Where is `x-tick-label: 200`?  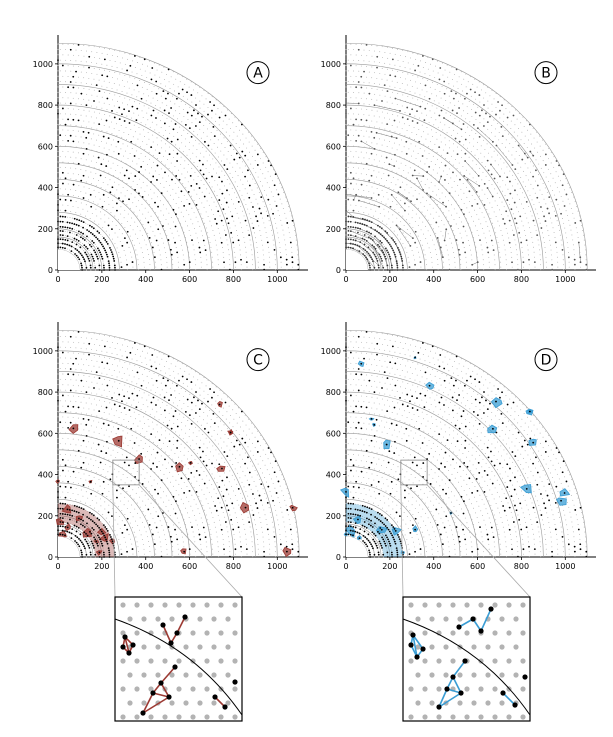 x-tick-label: 200 is located at coordinates (389, 279).